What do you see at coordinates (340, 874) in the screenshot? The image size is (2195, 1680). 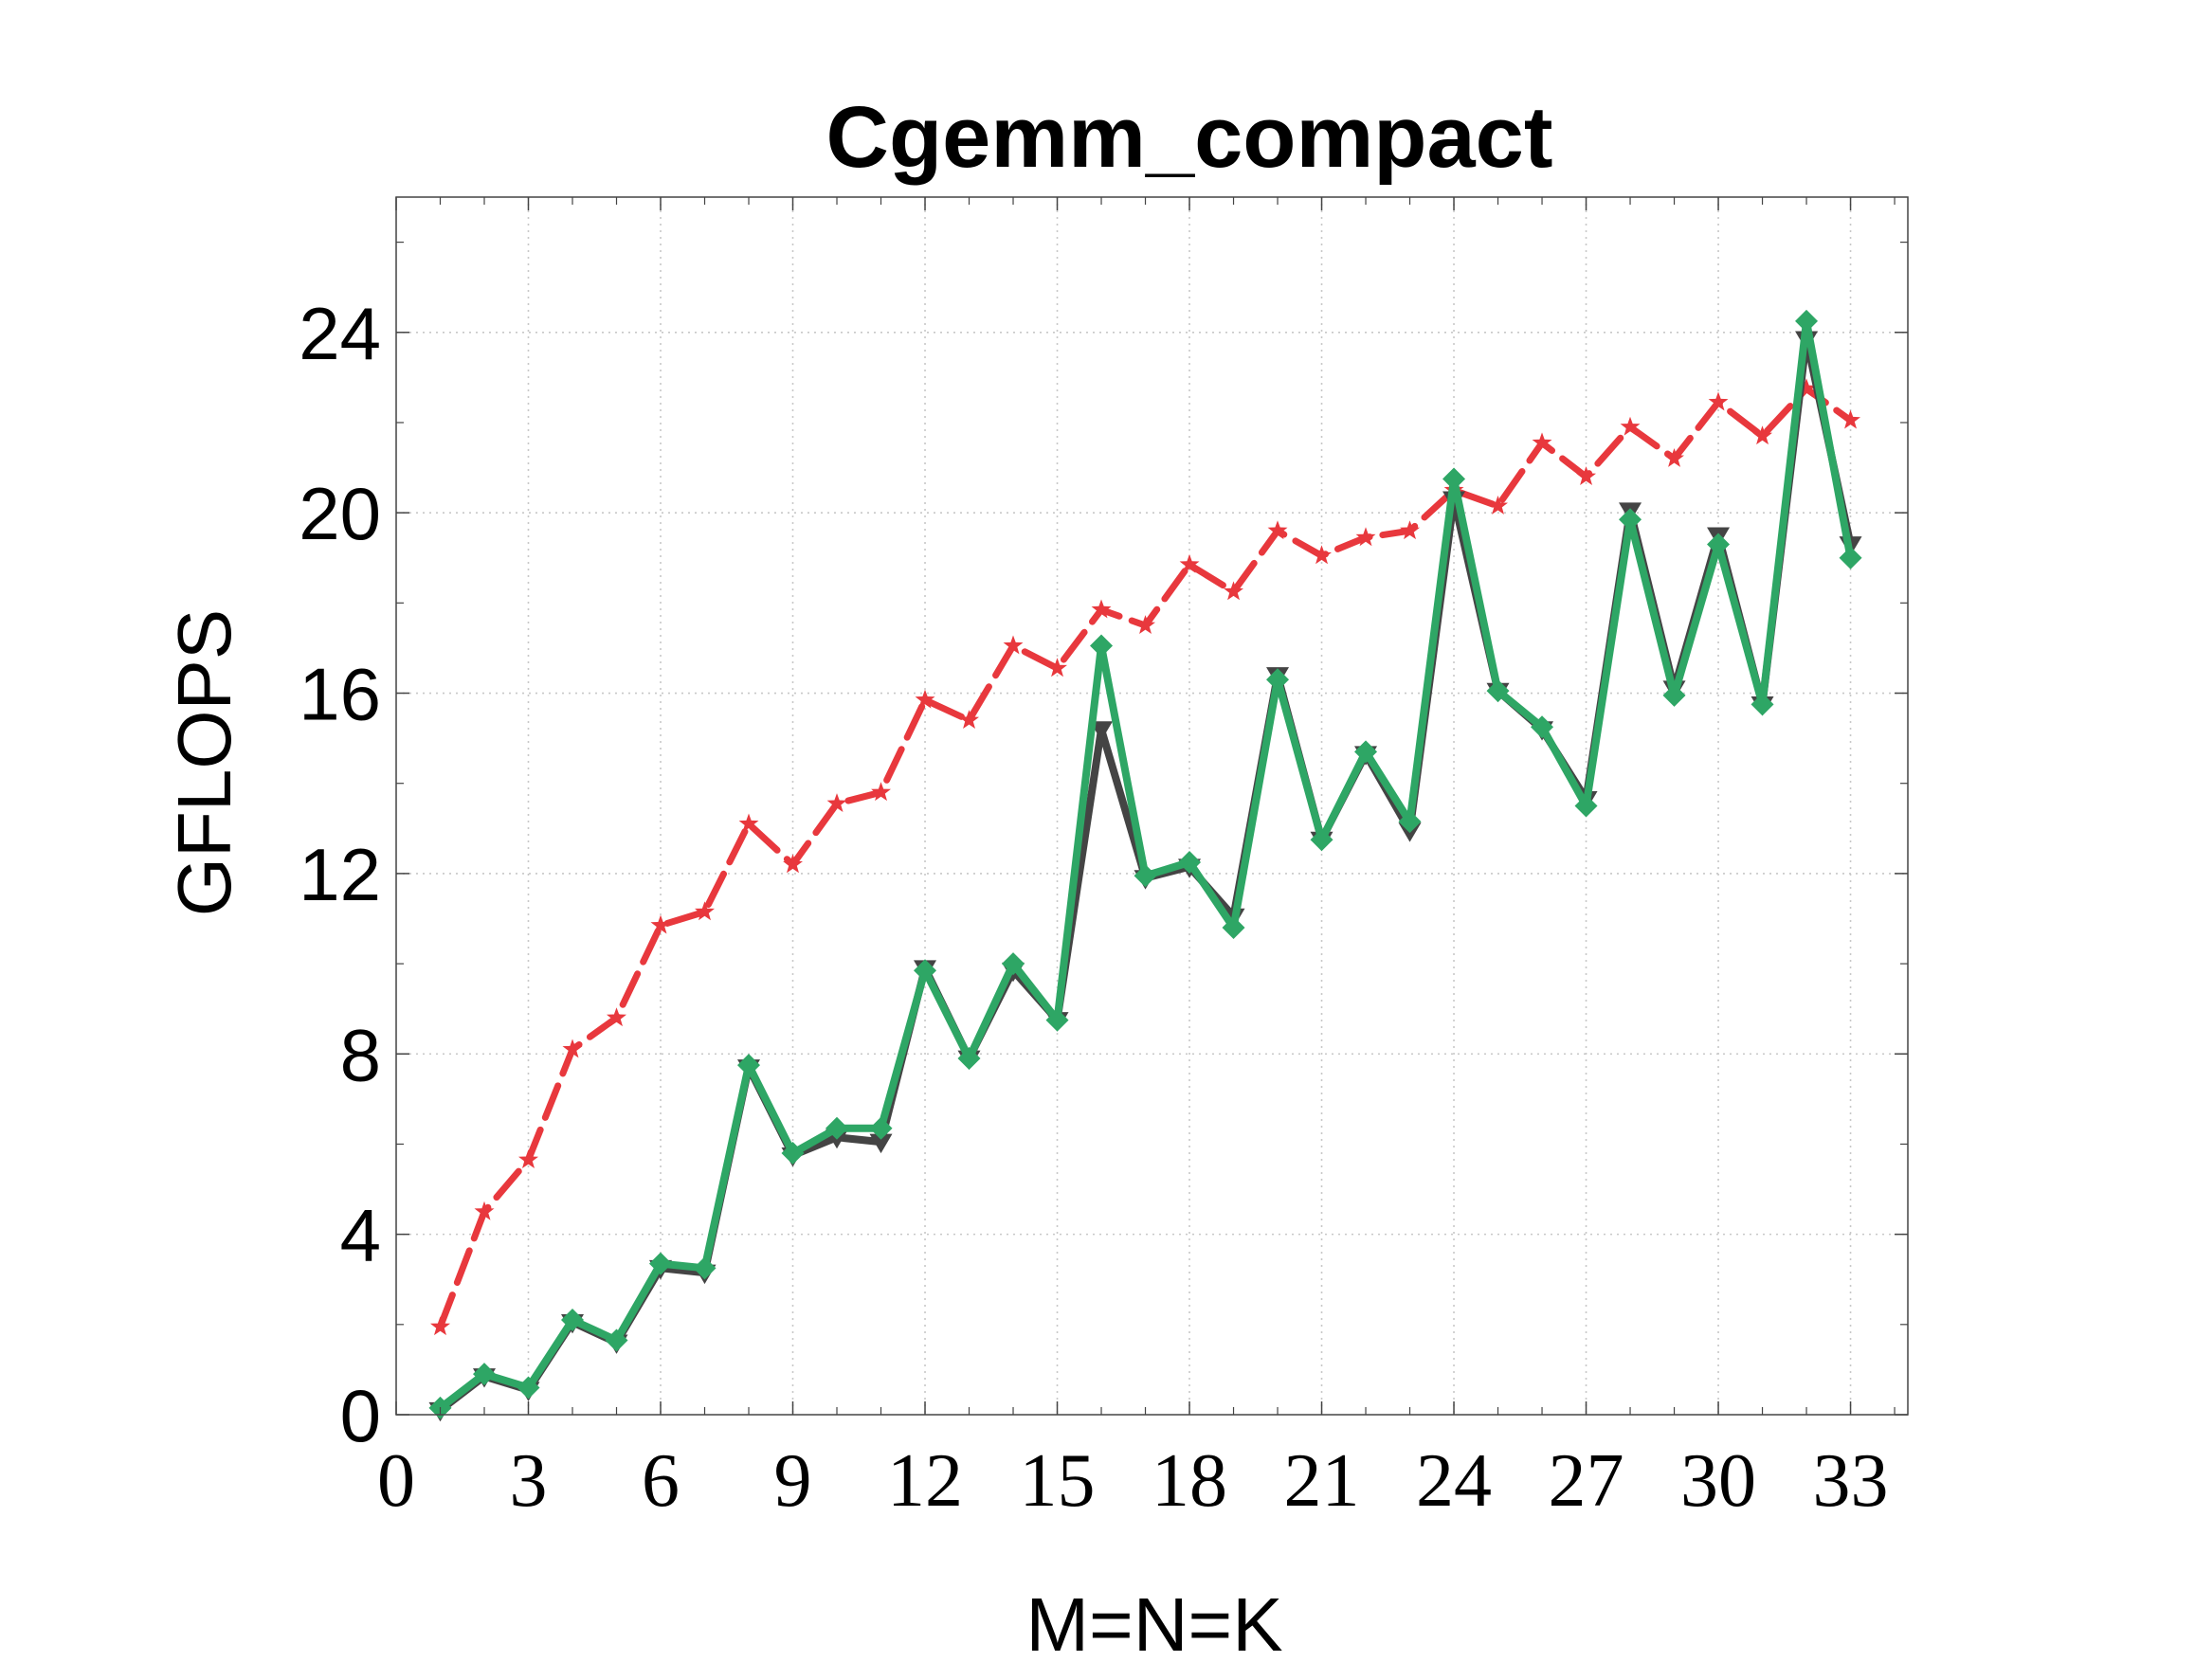 I see `y-tick-label: 12` at bounding box center [340, 874].